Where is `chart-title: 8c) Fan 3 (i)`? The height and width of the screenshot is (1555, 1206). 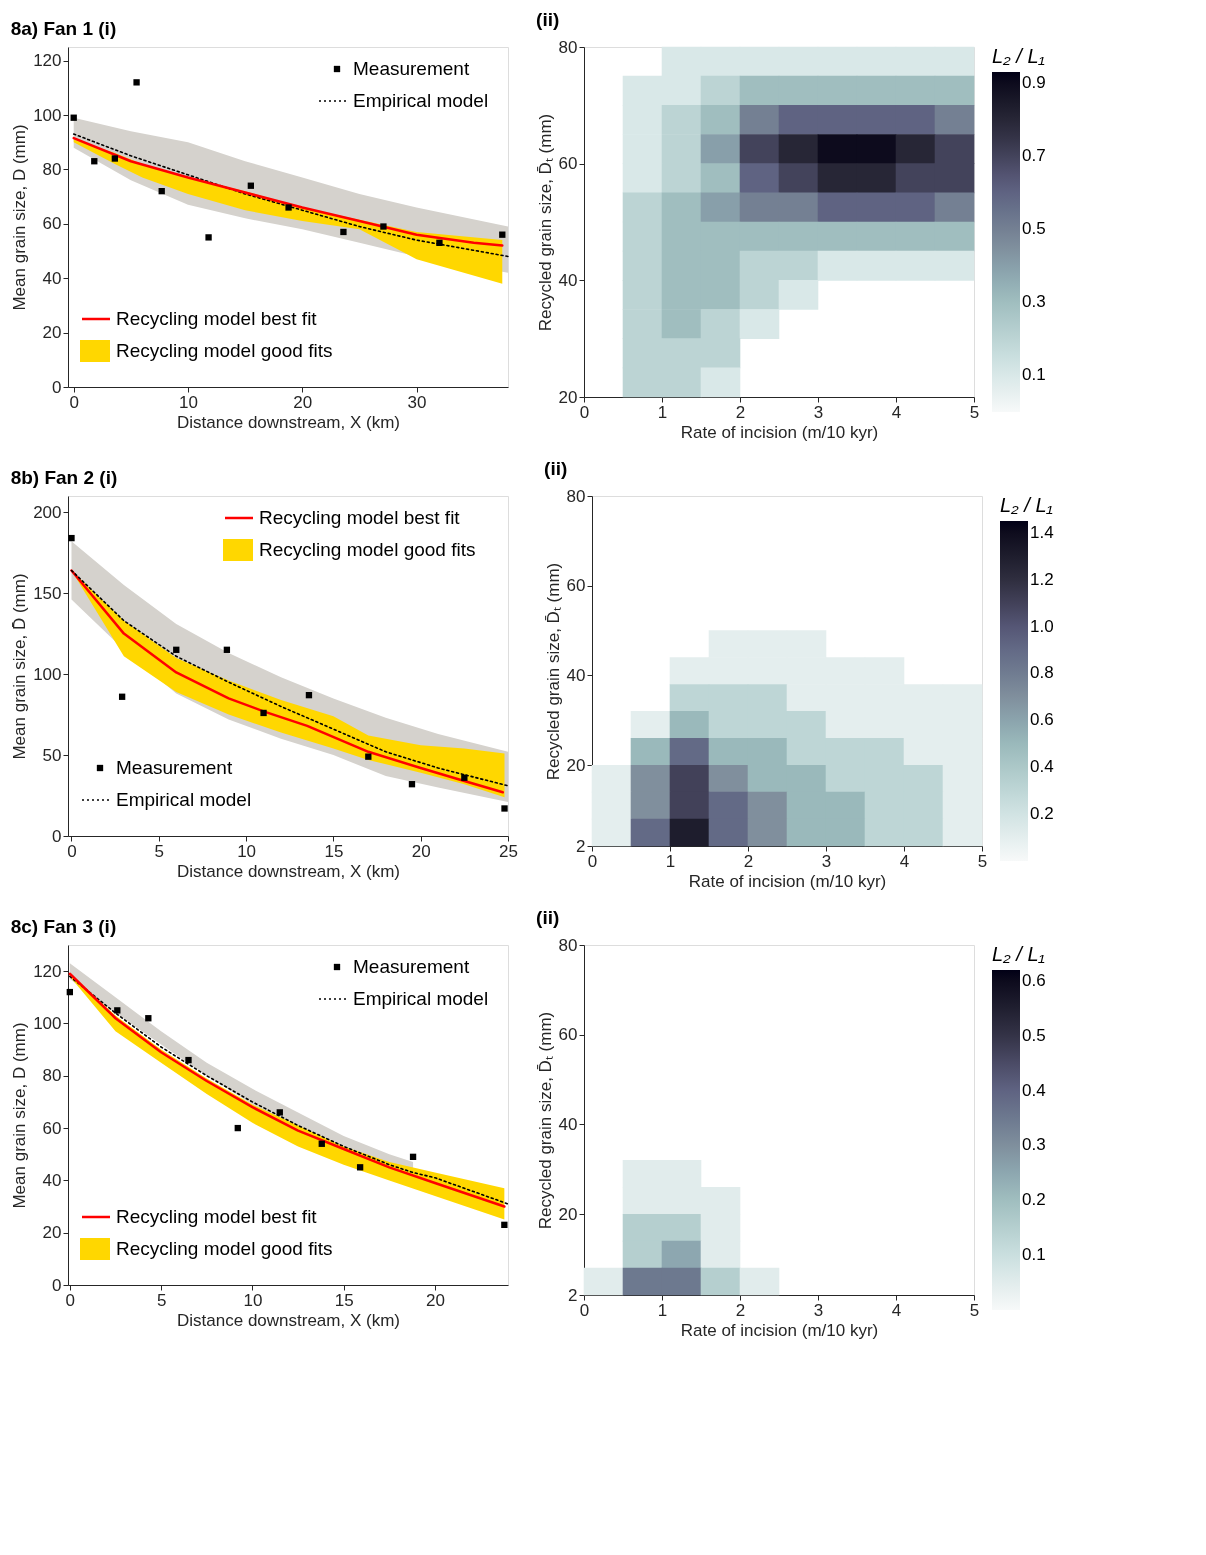
chart-title: 8c) Fan 3 (i) is located at coordinates (63, 926).